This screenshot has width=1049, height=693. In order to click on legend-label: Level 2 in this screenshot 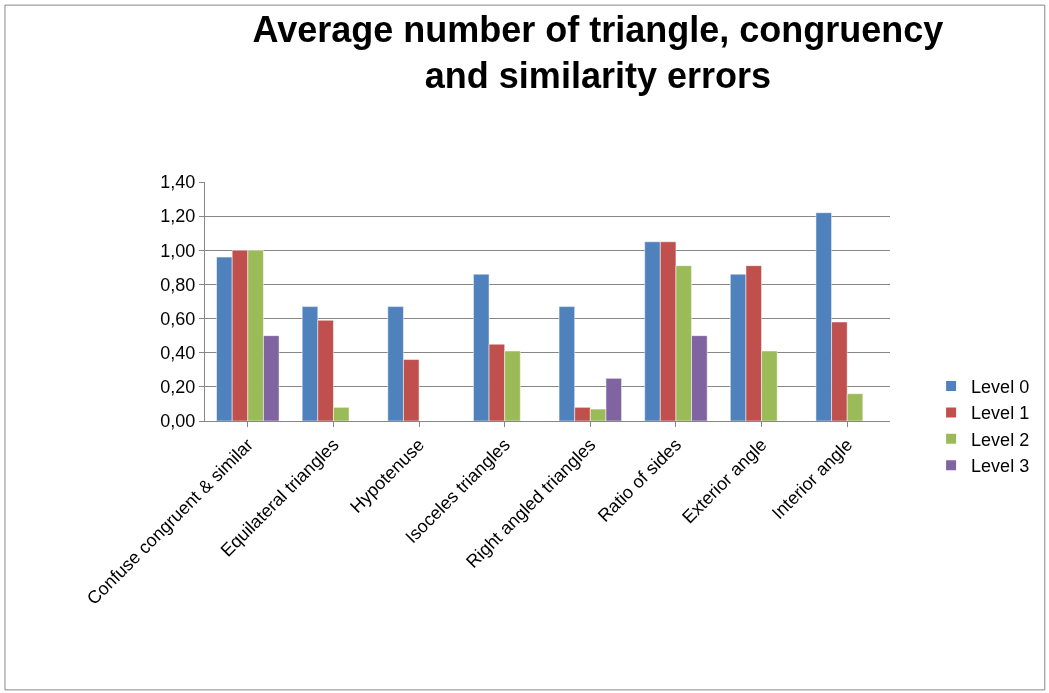, I will do `click(1000, 439)`.